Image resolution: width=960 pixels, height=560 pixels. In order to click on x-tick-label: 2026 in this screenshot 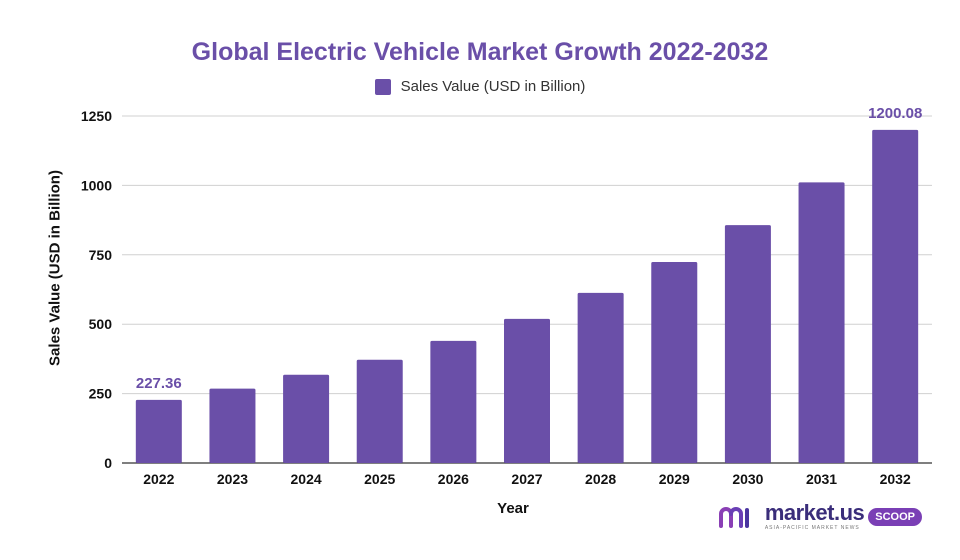, I will do `click(453, 479)`.